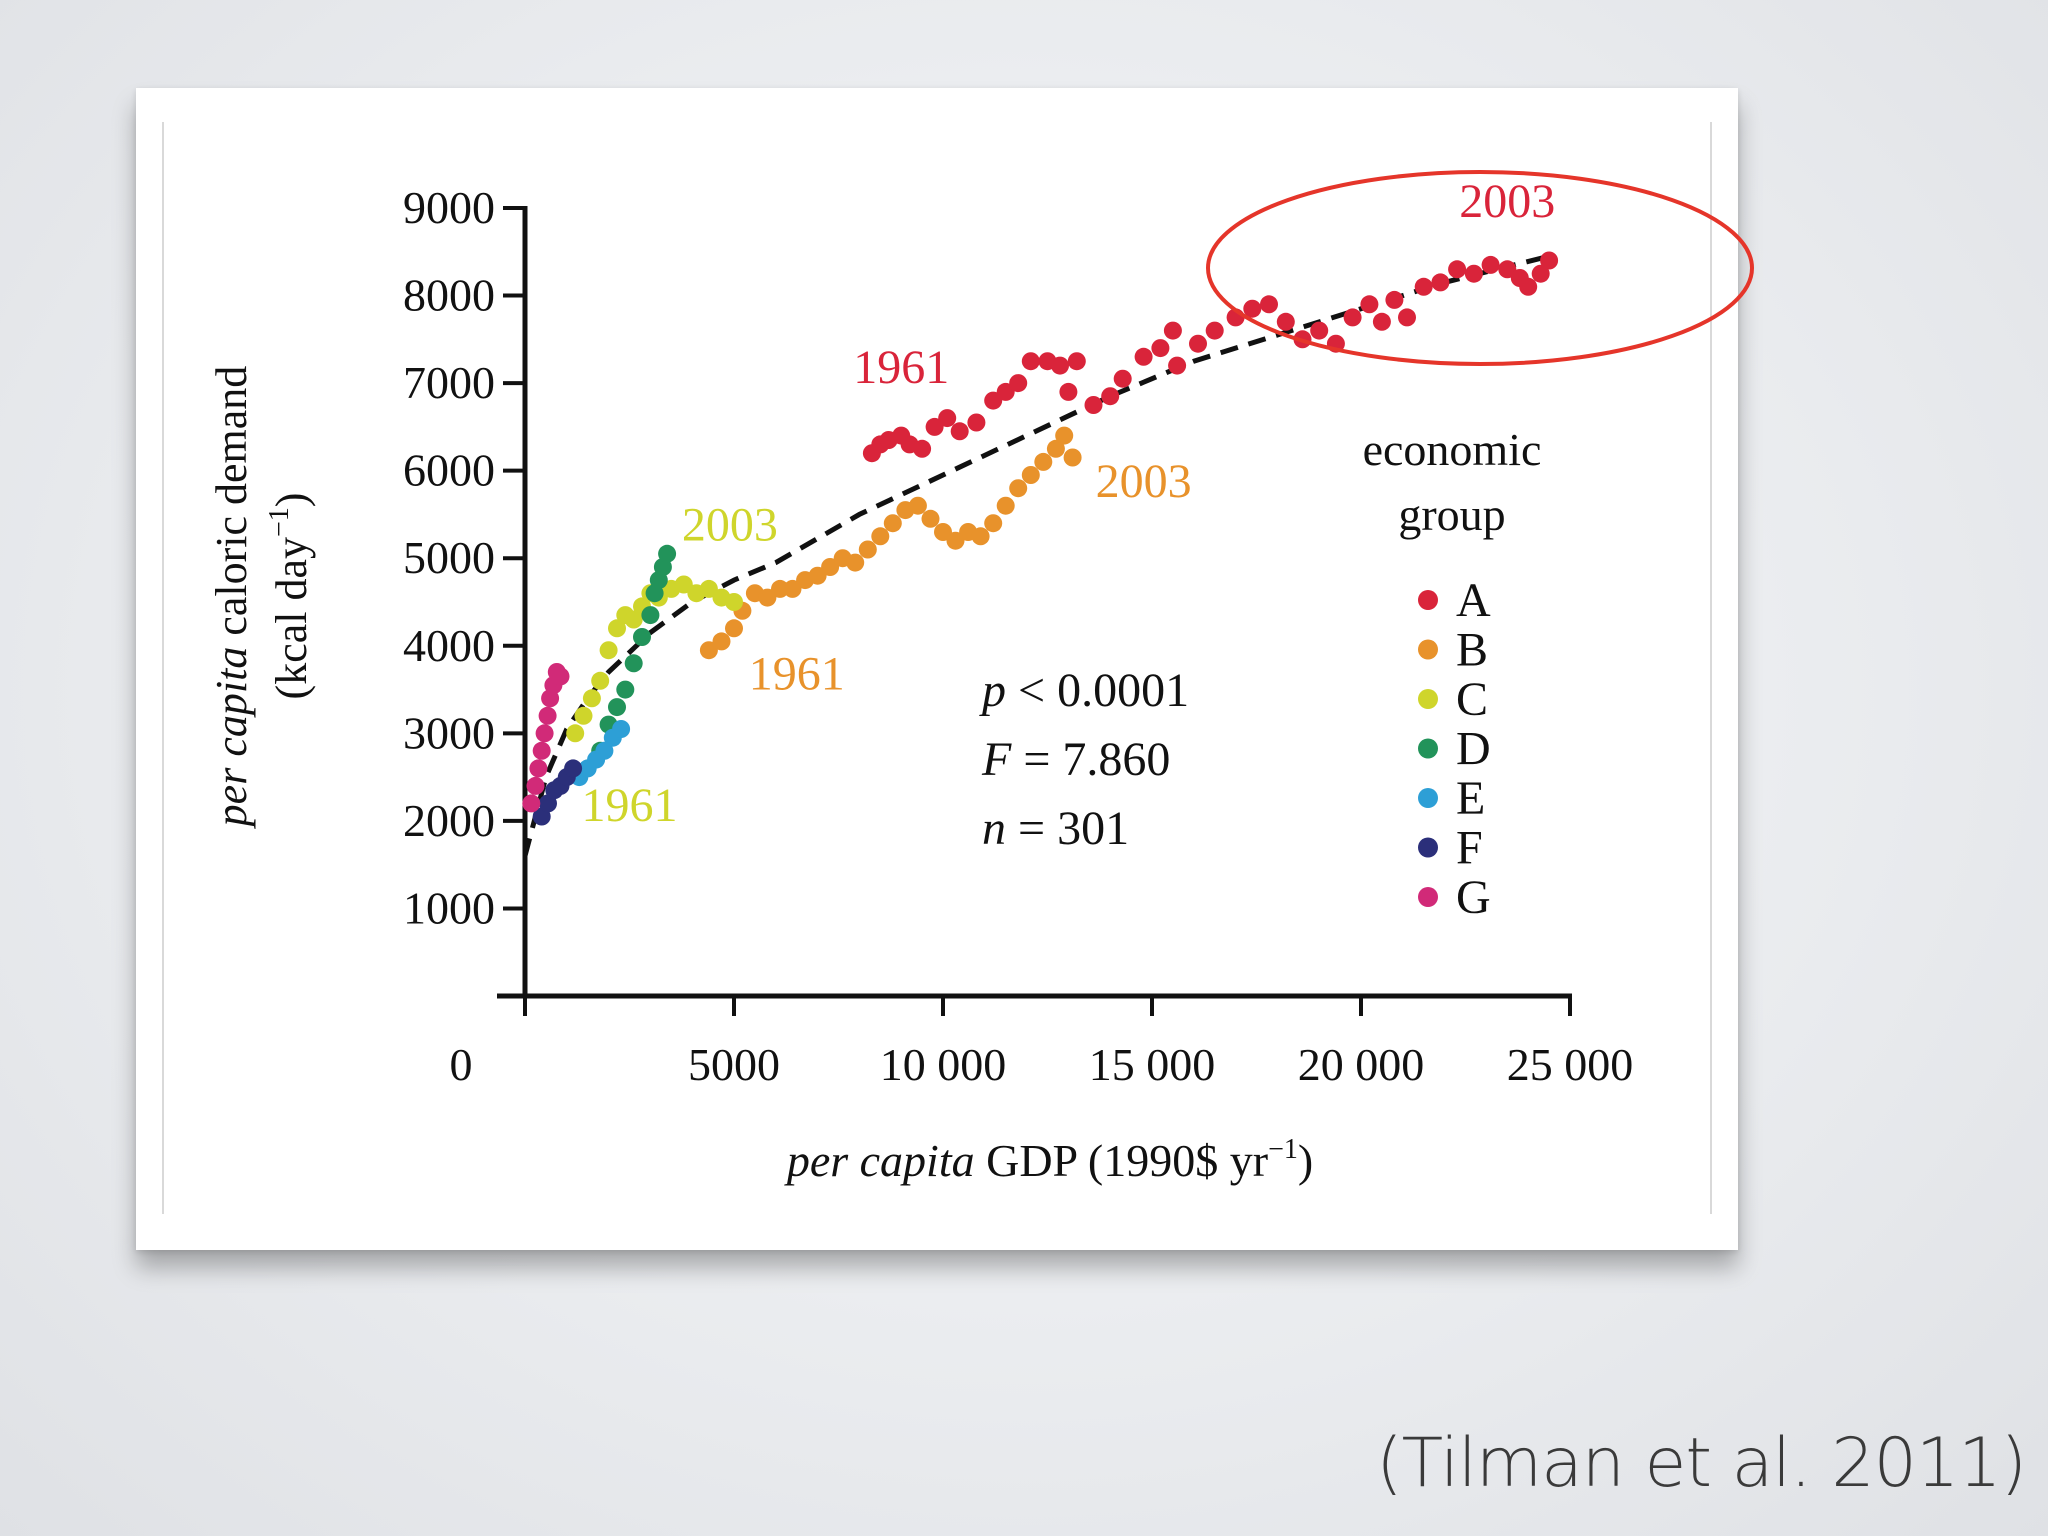 The image size is (2048, 1536). Describe the element at coordinates (290, 596) in the screenshot. I see `y-axis-unit: (kcal day−1)` at that location.